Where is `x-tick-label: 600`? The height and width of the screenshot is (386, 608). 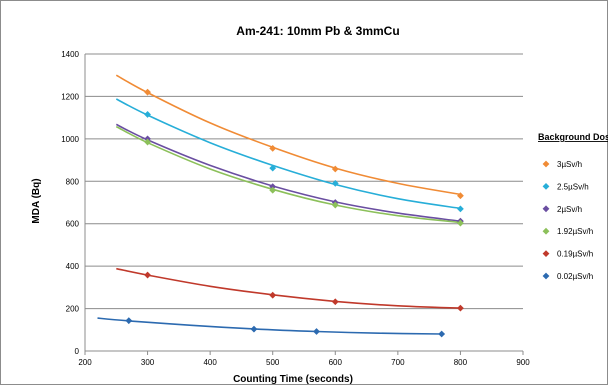 x-tick-label: 600 is located at coordinates (336, 362).